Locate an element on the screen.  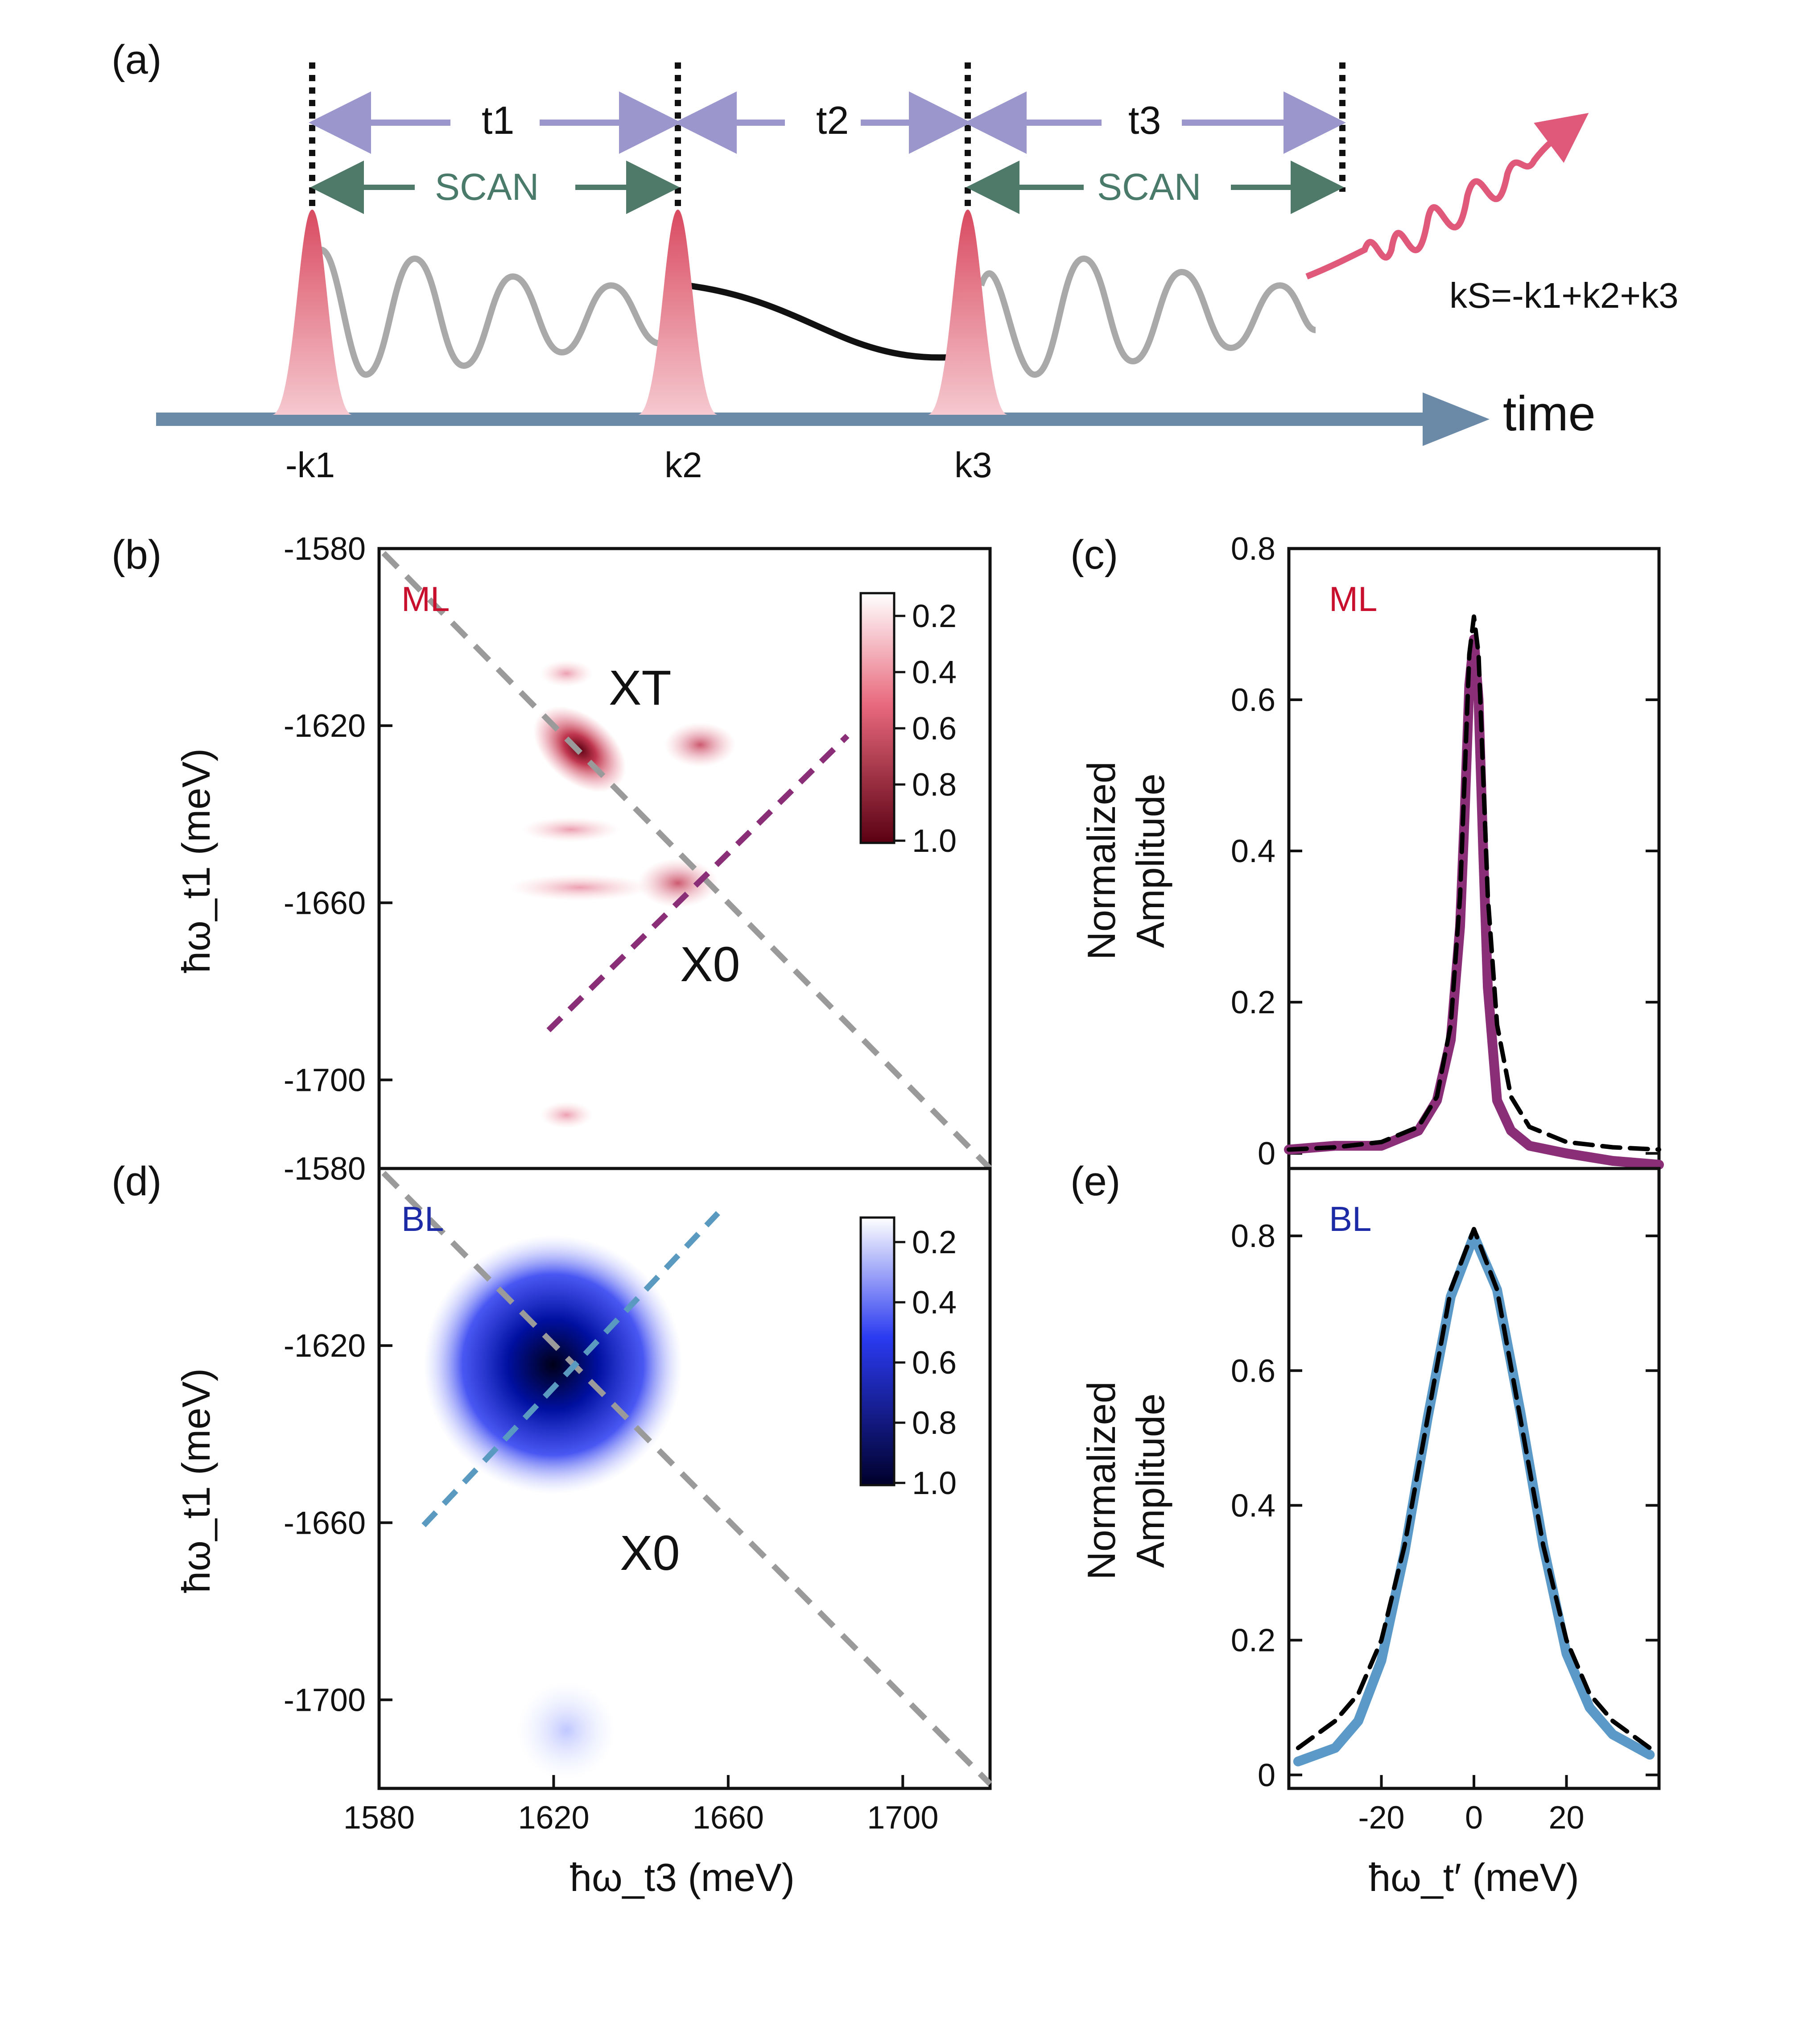
panel-d-heatmap is located at coordinates (553, 1507).